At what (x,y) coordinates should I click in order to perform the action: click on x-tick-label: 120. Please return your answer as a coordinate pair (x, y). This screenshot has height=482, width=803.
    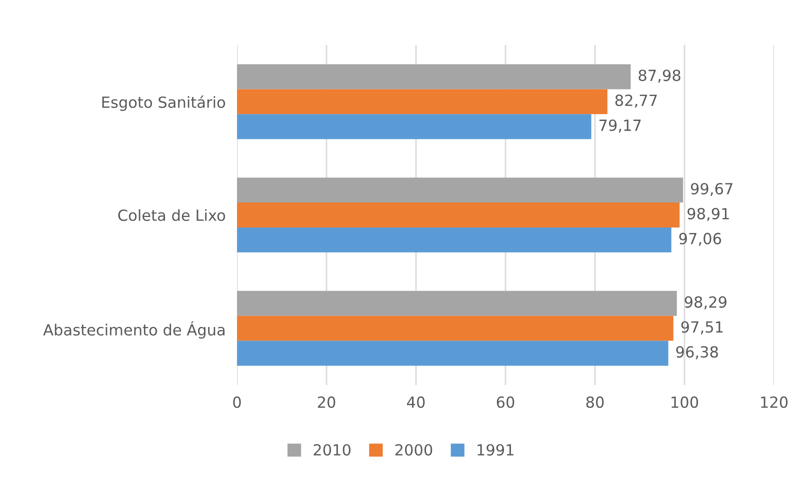
    Looking at the image, I should click on (774, 402).